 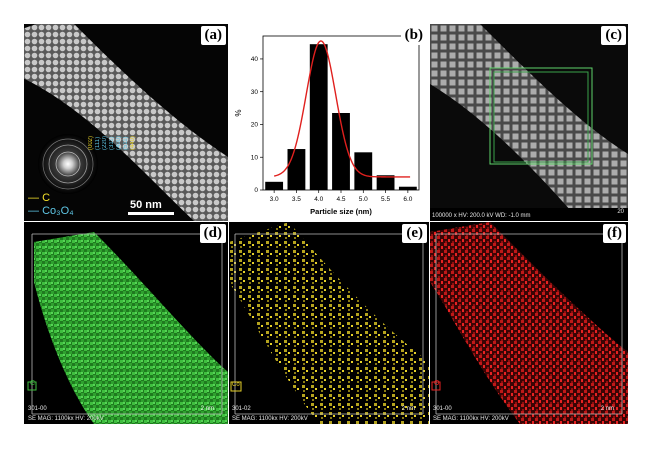 What do you see at coordinates (342, 109) in the screenshot?
I see `gaussian-fit-line` at bounding box center [342, 109].